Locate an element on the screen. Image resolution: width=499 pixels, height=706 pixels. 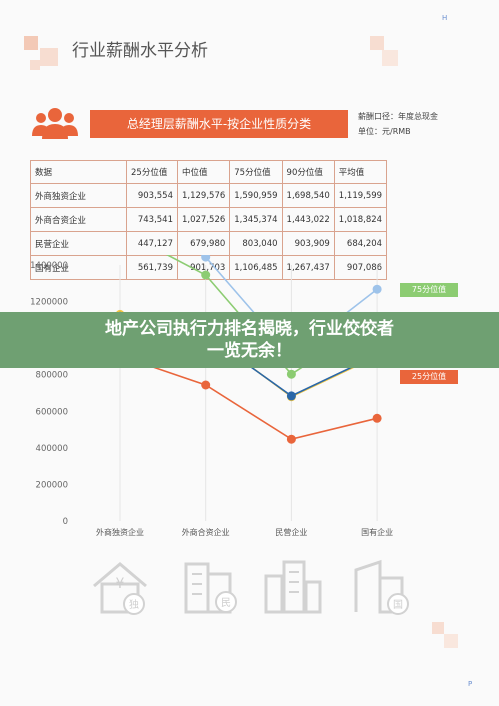
column-header: 25分位值 is located at coordinates (152, 172).